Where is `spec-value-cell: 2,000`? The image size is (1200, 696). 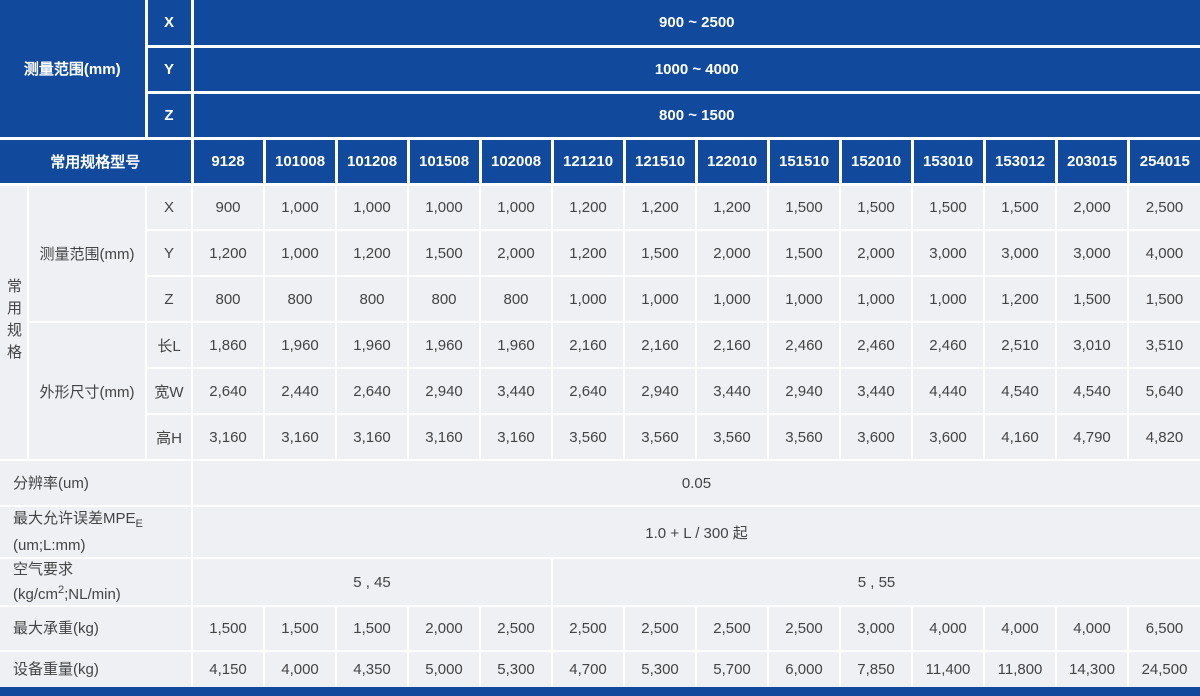 spec-value-cell: 2,000 is located at coordinates (876, 253).